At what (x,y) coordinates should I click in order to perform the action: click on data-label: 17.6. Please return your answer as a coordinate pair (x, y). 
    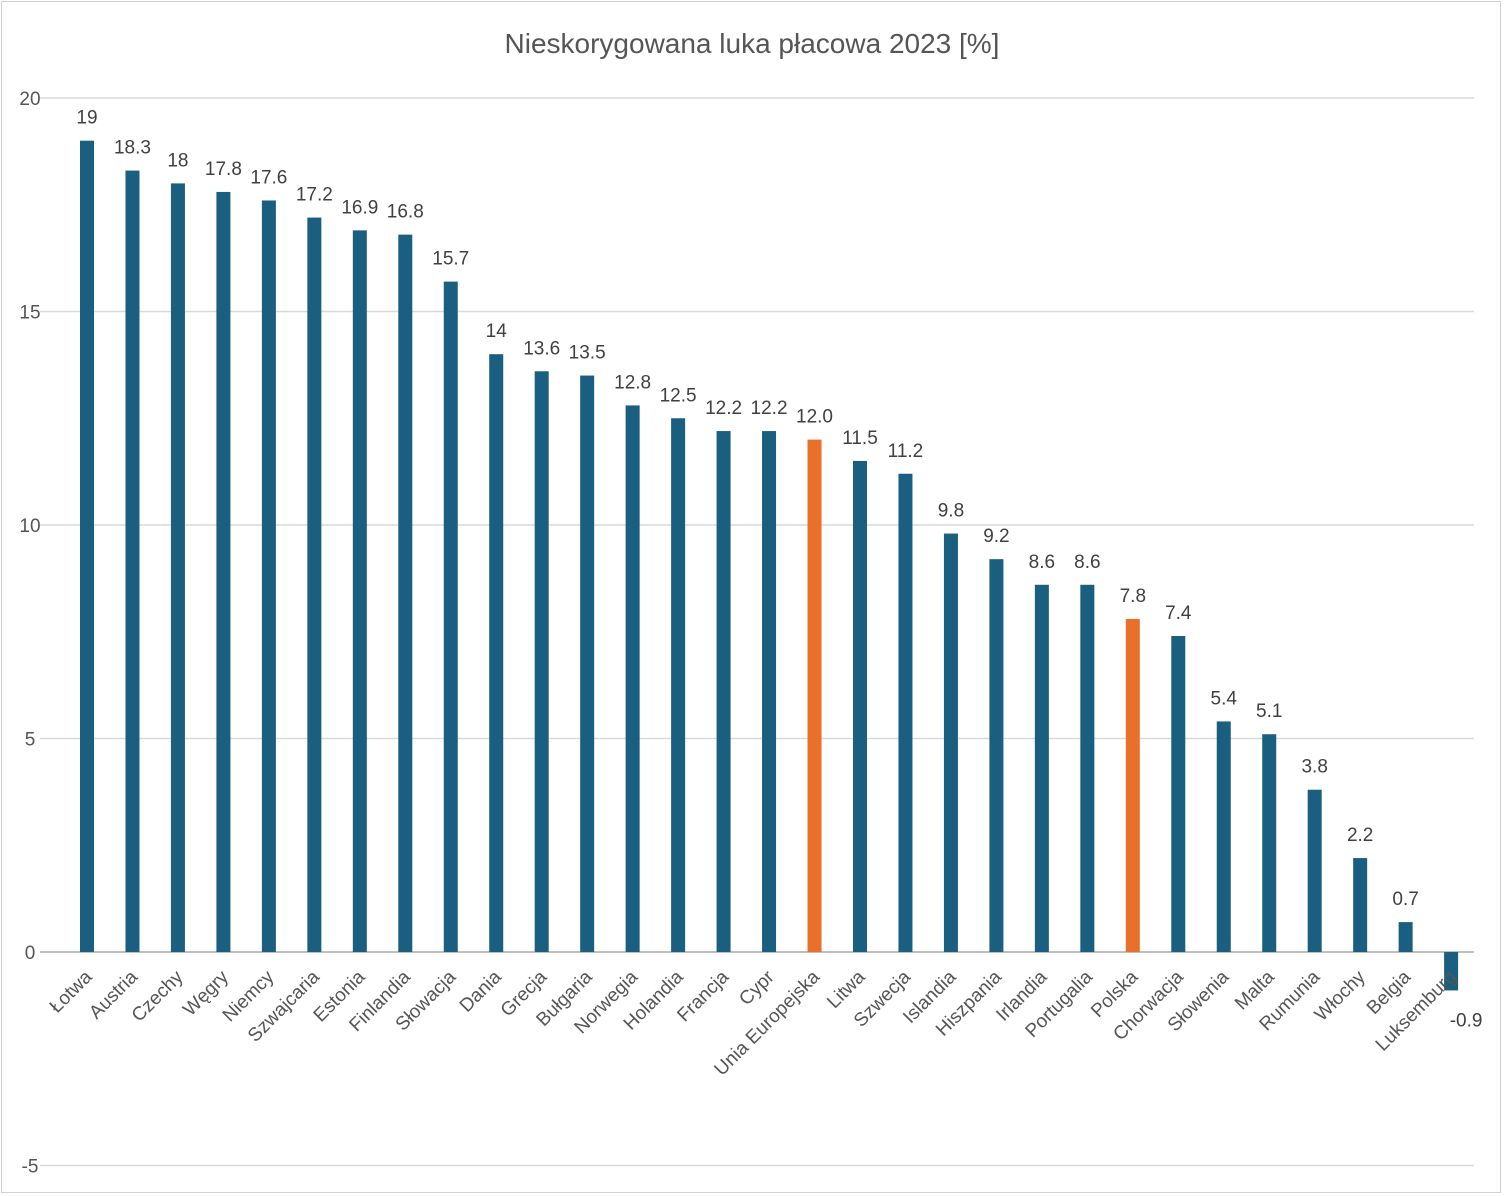
    Looking at the image, I should click on (268, 177).